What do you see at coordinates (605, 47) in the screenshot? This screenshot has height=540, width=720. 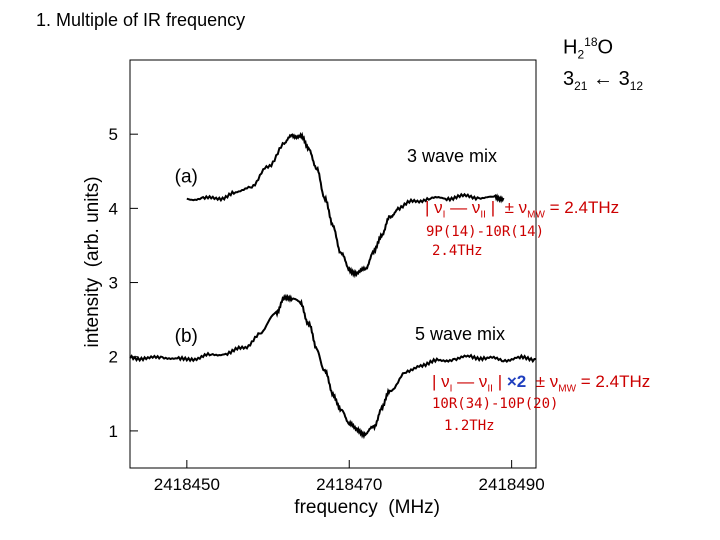 I see `molecule-element: O` at bounding box center [605, 47].